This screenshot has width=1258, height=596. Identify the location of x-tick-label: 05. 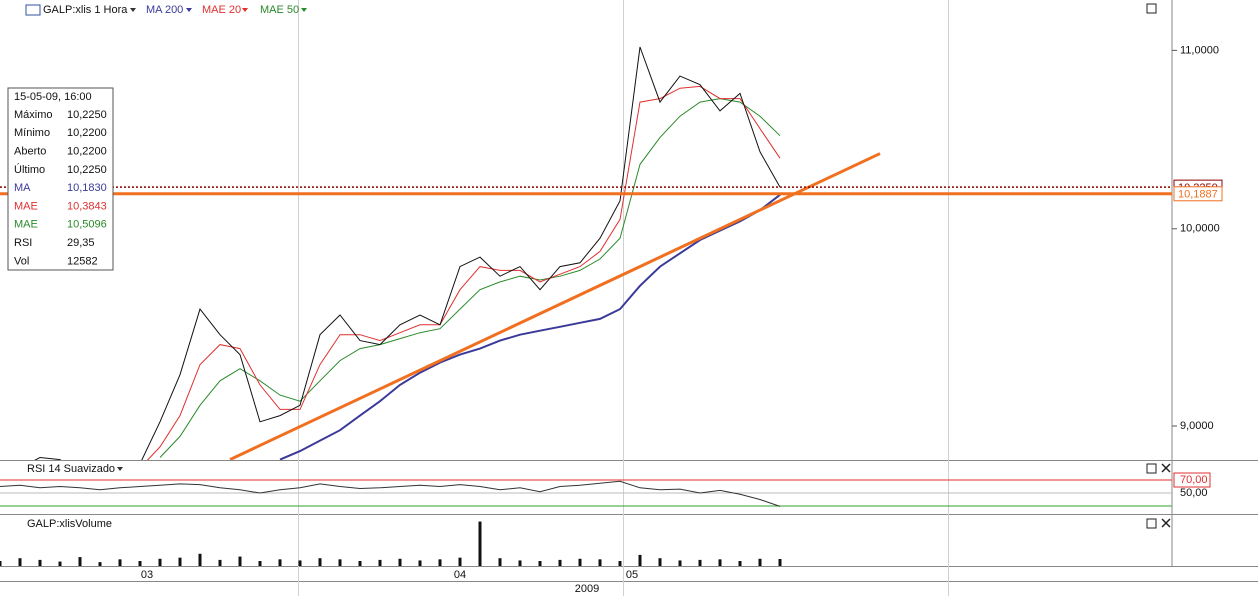
(632, 575).